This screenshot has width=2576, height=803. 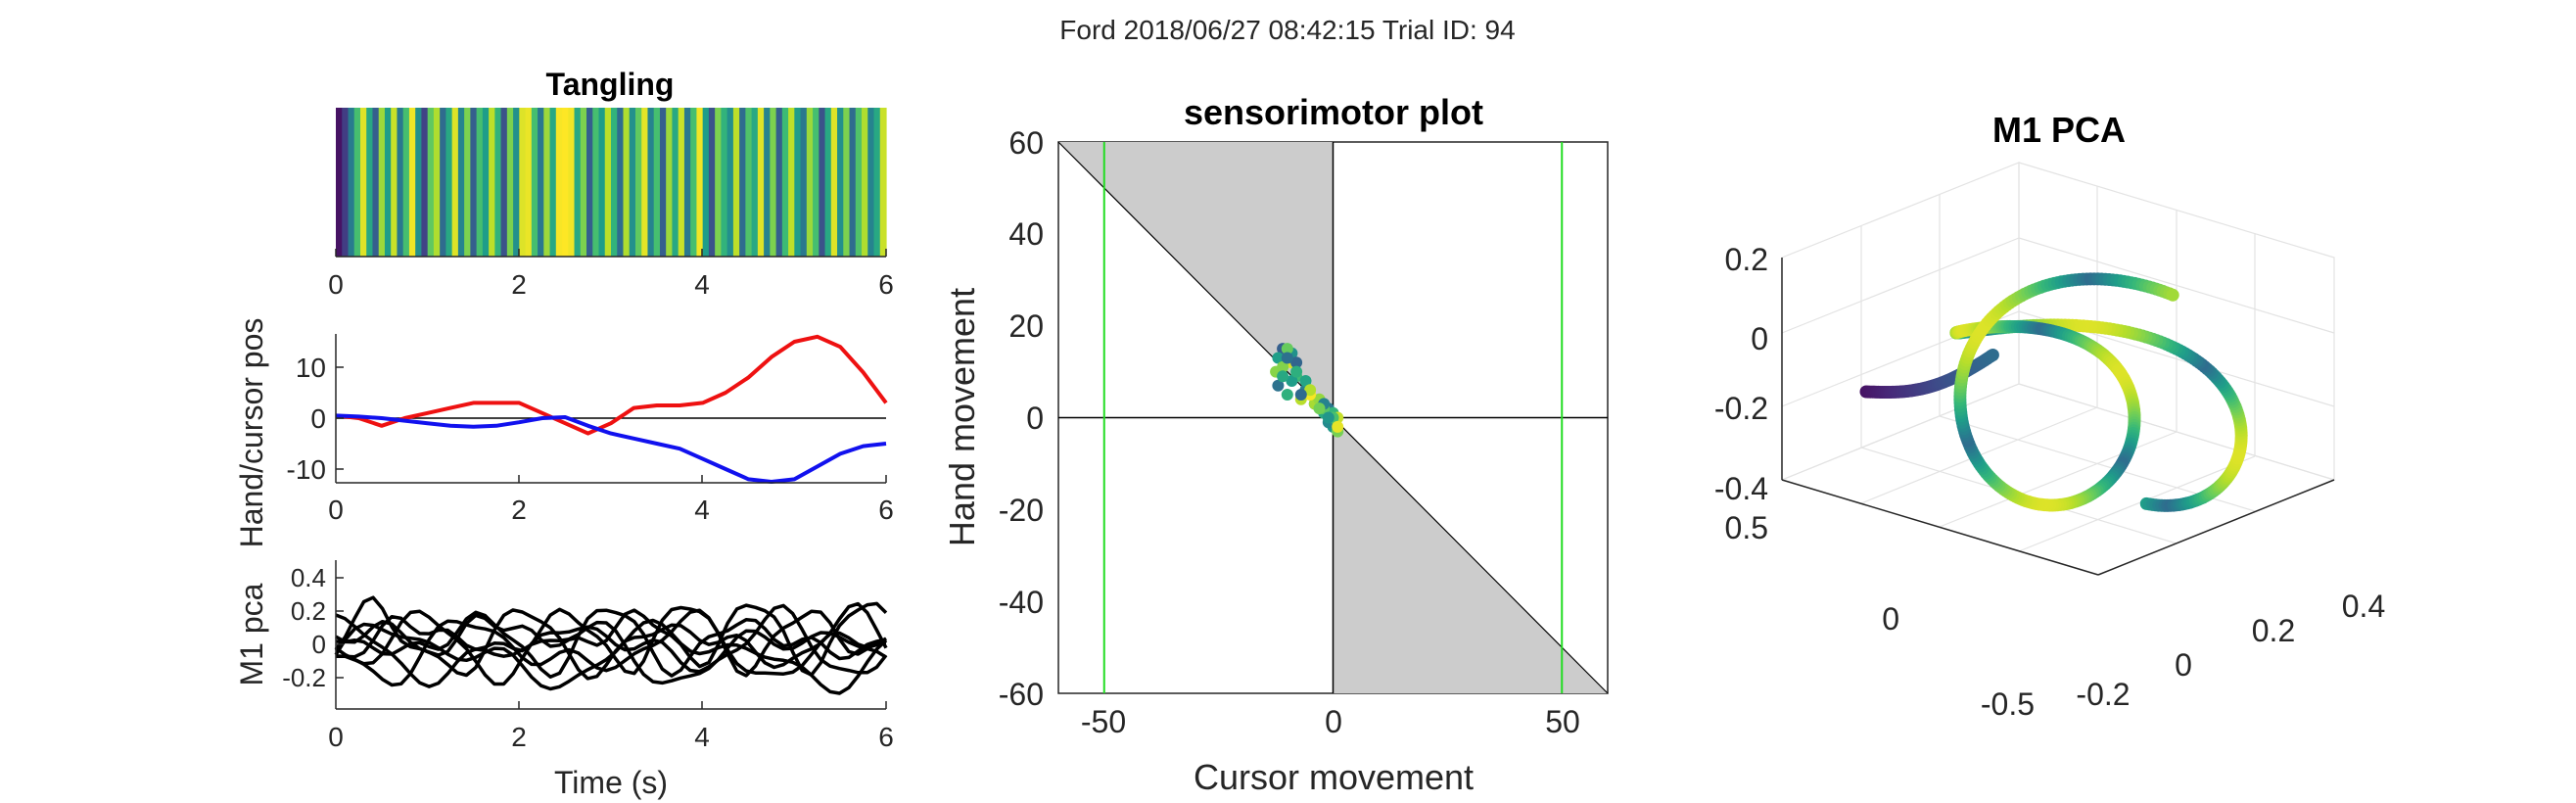 I want to click on figure-suptitle: Ford 2018/06/27 08:42:15 Trial ID: 94, so click(x=1287, y=30).